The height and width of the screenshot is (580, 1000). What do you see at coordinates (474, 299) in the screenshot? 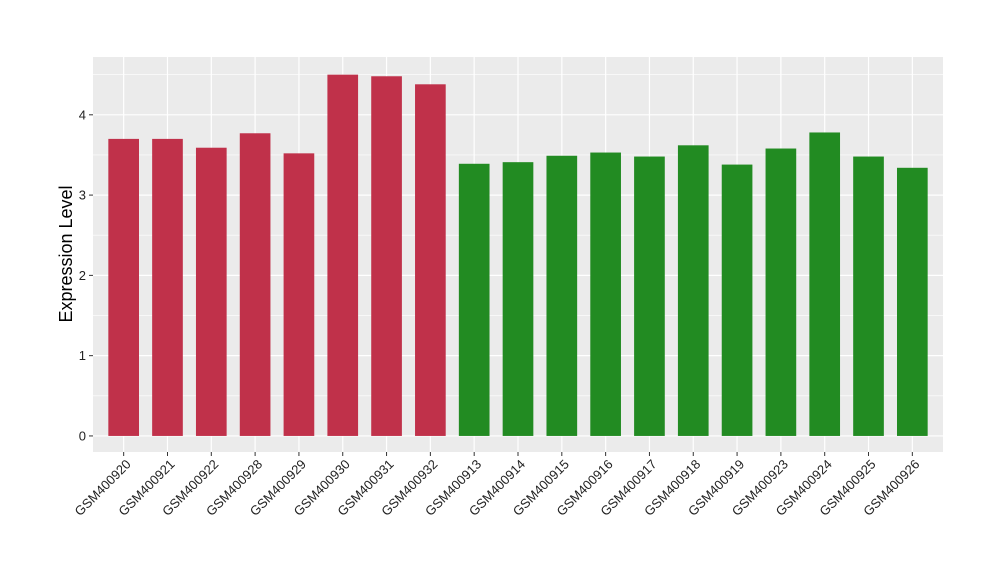
I see `bar-GSM400913` at bounding box center [474, 299].